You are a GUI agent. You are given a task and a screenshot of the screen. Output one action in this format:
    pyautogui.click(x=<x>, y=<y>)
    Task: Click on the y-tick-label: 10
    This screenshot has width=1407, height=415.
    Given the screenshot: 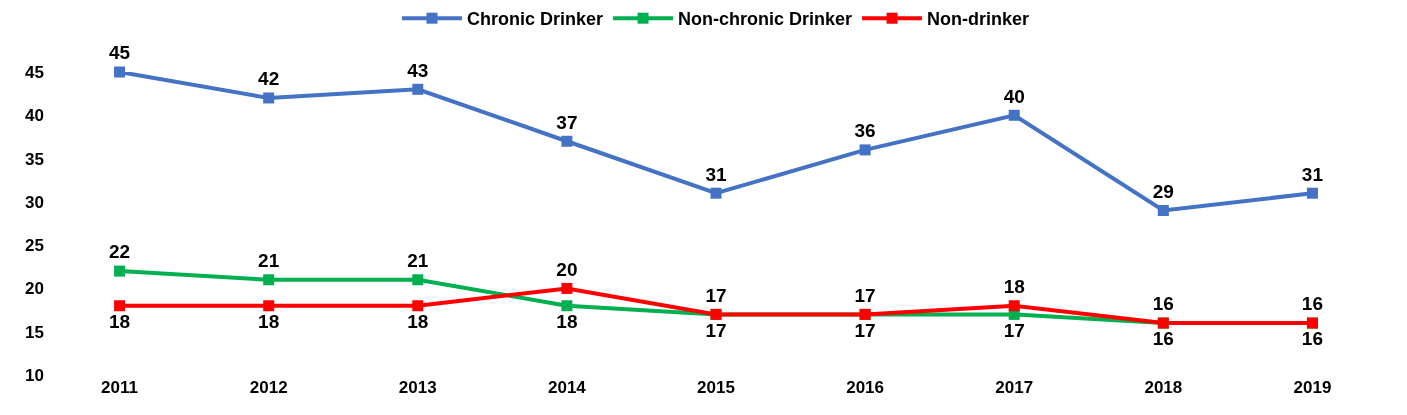 What is the action you would take?
    pyautogui.click(x=34, y=375)
    